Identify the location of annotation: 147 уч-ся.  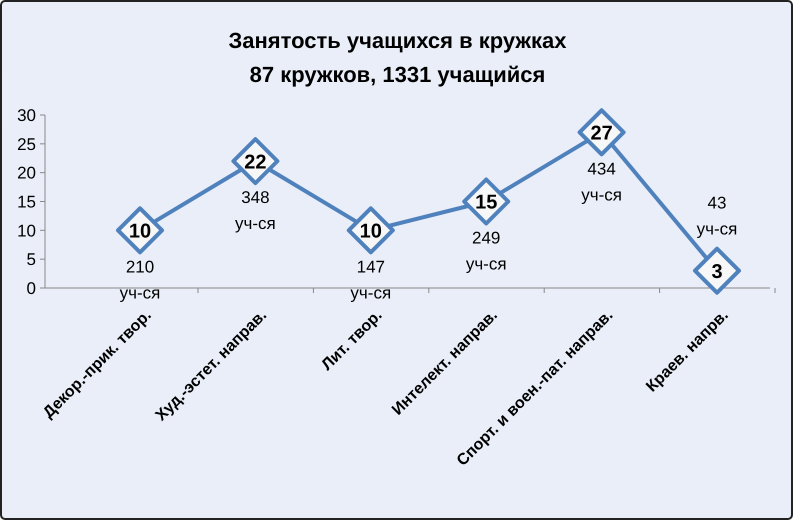
(371, 279).